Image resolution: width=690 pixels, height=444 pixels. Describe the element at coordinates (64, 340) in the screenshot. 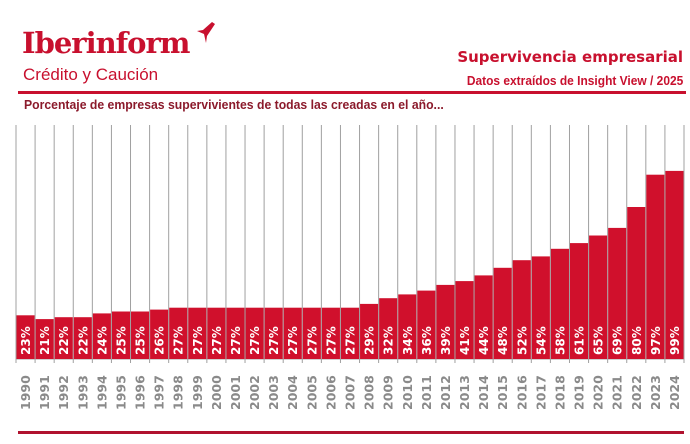

I see `data-label-1992: 22%` at that location.